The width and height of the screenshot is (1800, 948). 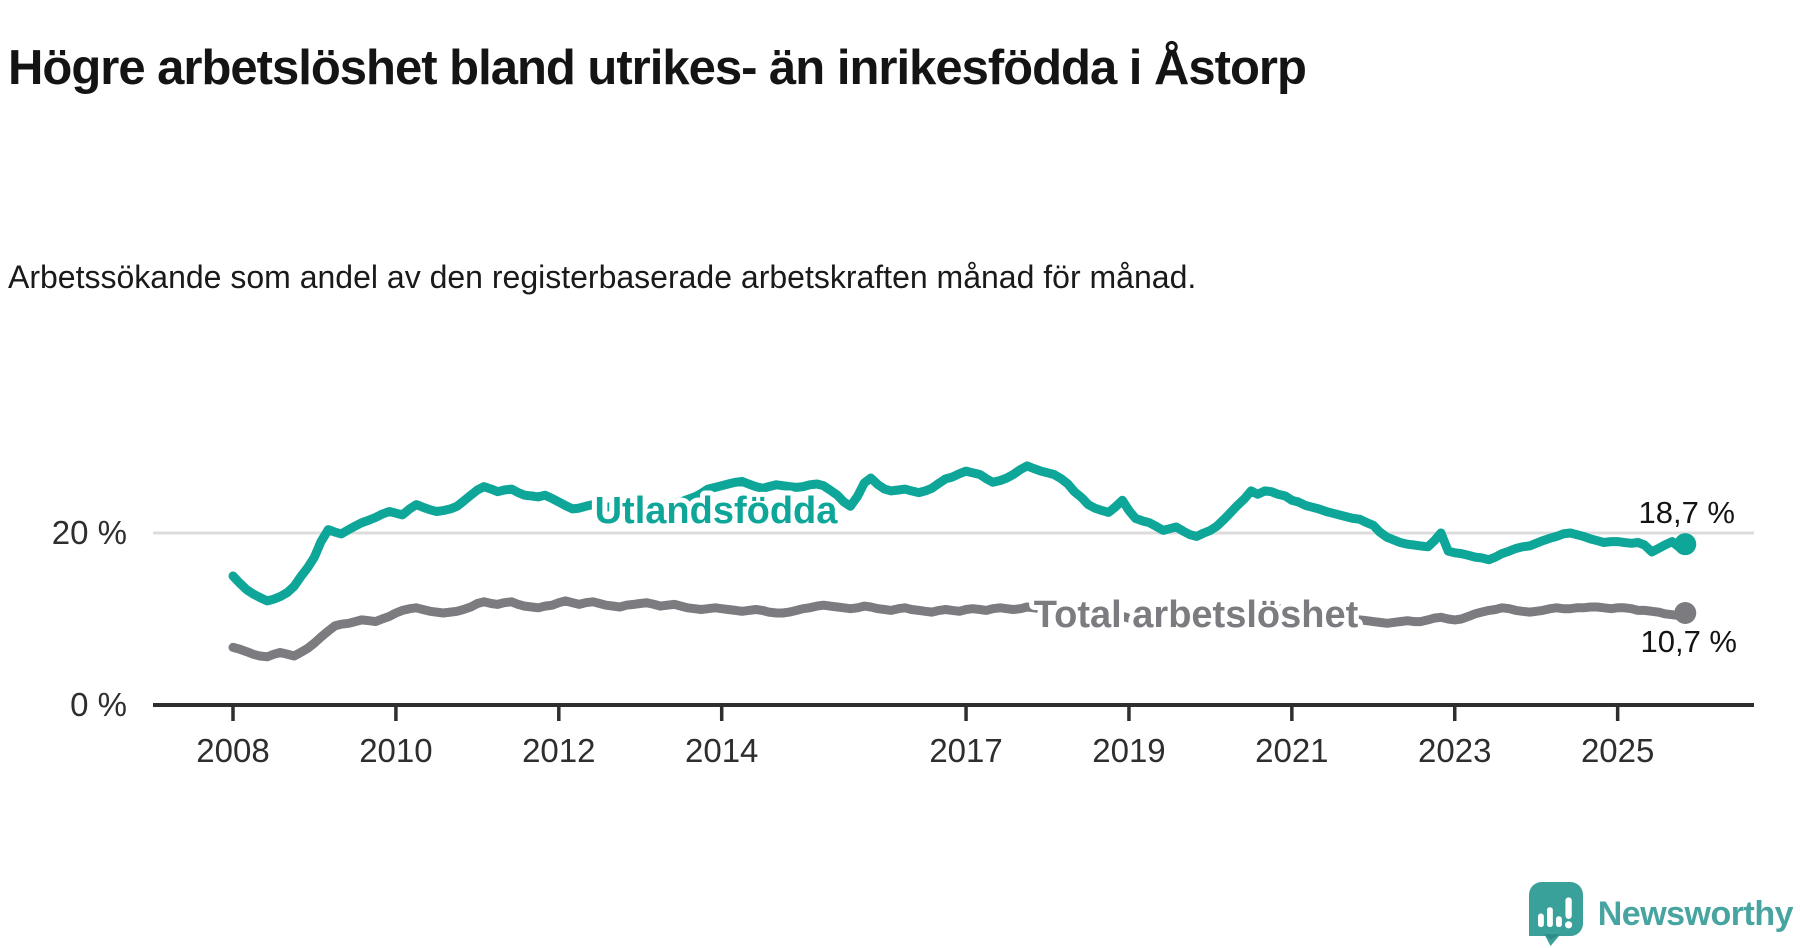 I want to click on newsworthy-logo: Newsworthy, so click(x=1661, y=914).